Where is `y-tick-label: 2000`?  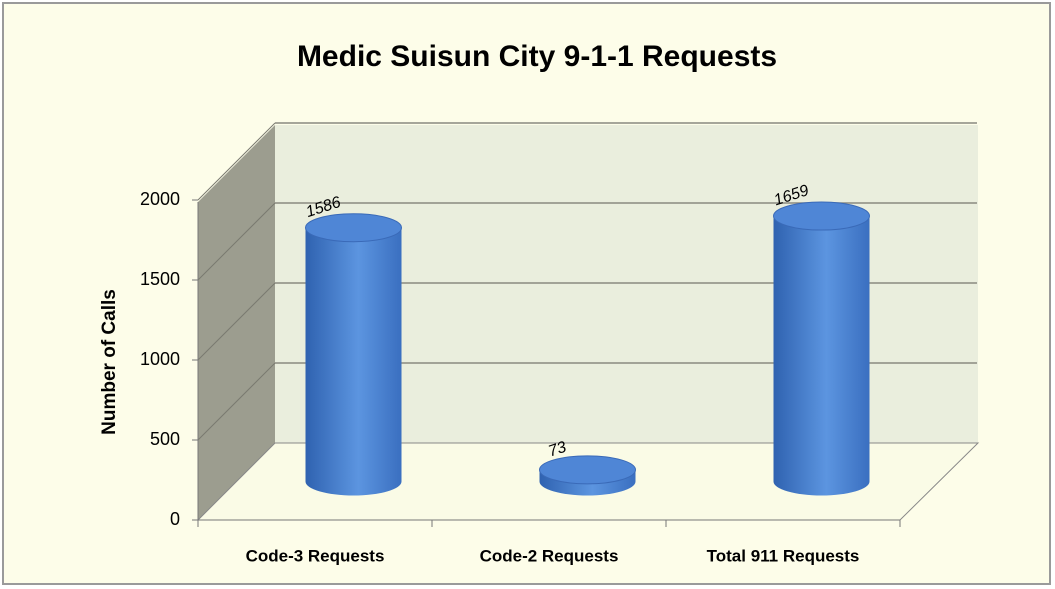
y-tick-label: 2000 is located at coordinates (160, 199).